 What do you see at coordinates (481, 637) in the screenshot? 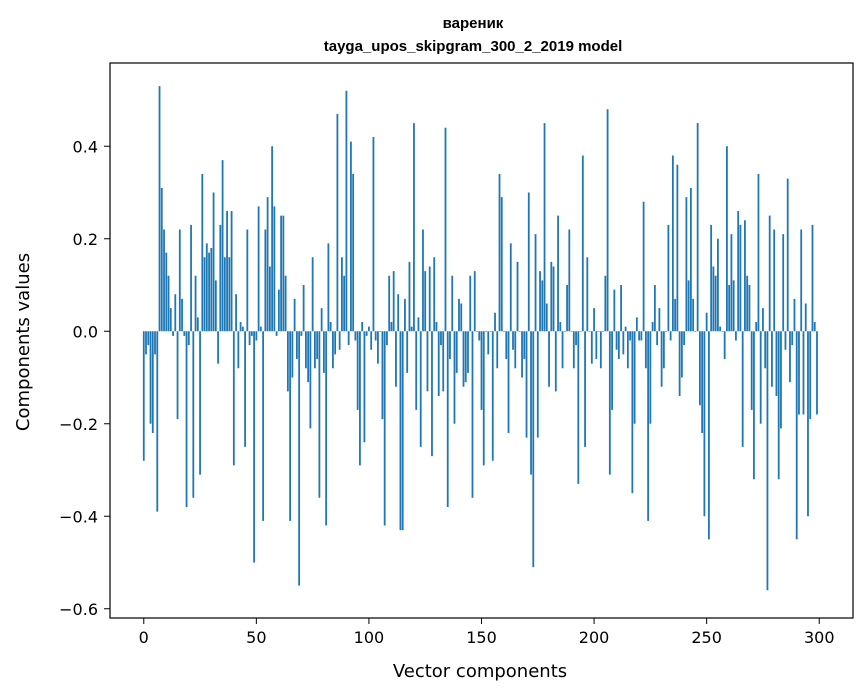
I see `x-tick-label: 150` at bounding box center [481, 637].